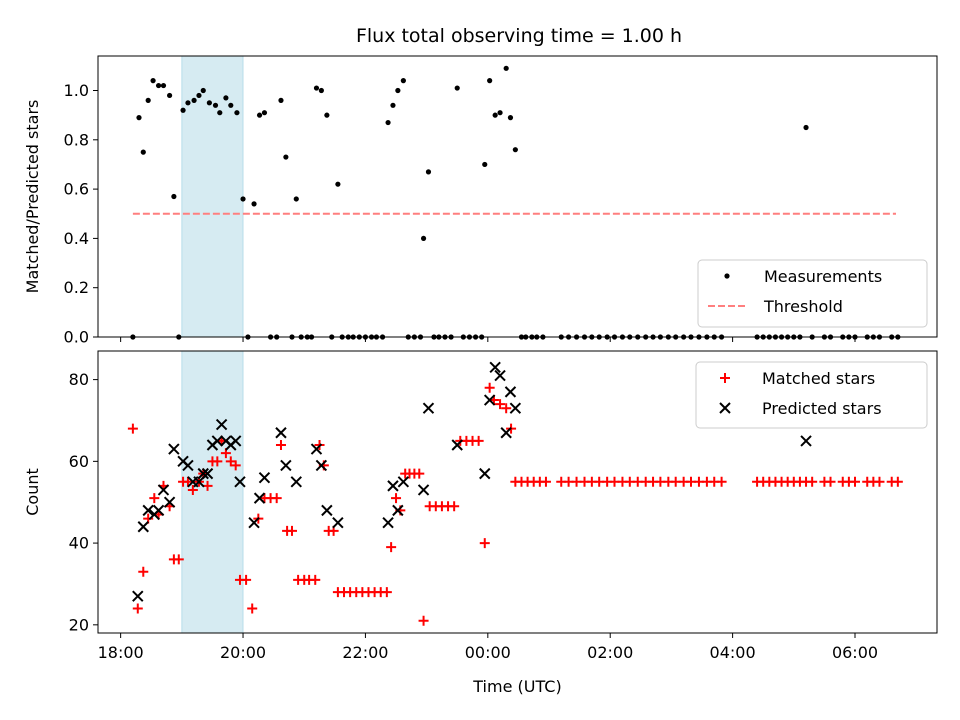 Image resolution: width=960 pixels, height=720 pixels. Describe the element at coordinates (76, 139) in the screenshot. I see `y-tick-label: 0.8` at that location.